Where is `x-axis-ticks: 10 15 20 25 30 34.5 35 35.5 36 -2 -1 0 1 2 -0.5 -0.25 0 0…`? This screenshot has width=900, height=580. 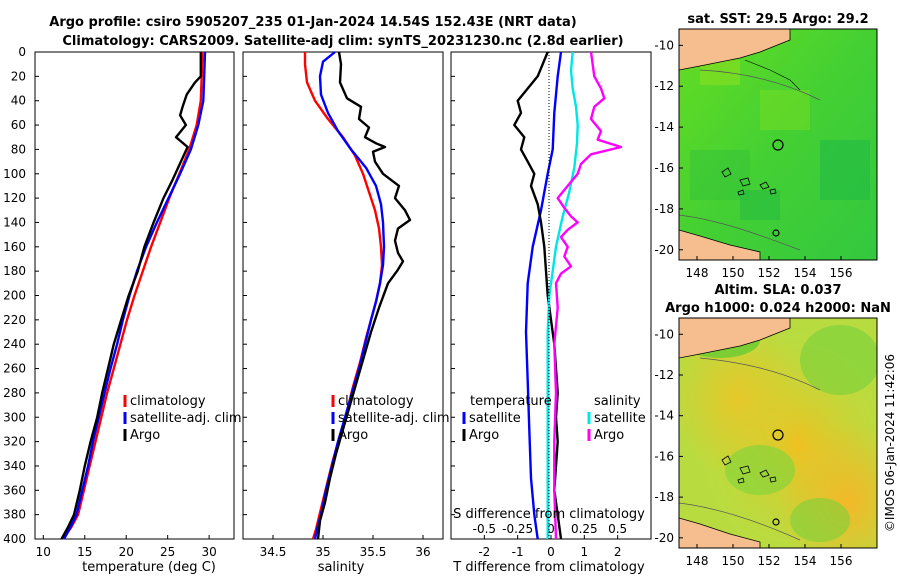 x-axis-ticks: 10 15 20 25 30 34.5 35 35.5 36 -2 -1 0 1 2 -0.5 -0.25 0 0… is located at coordinates (332, 540).